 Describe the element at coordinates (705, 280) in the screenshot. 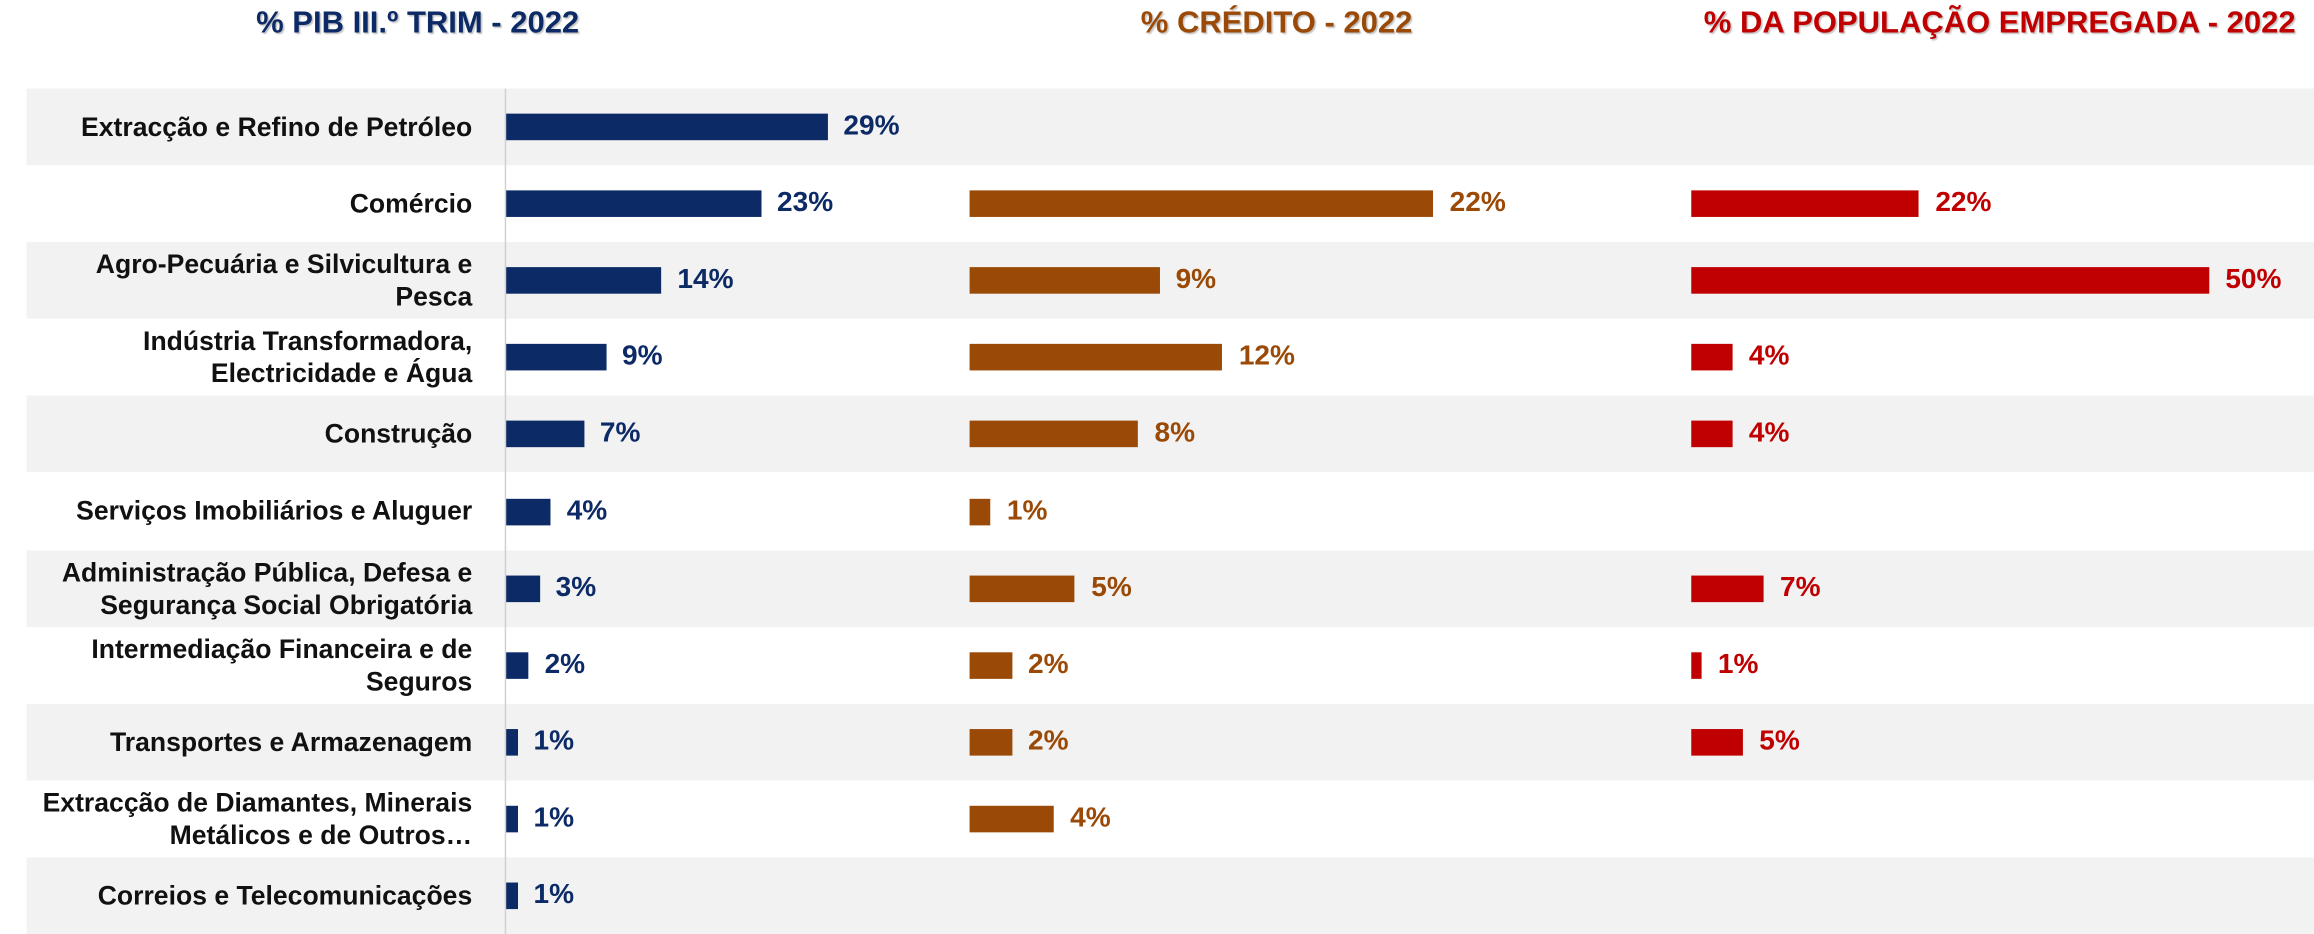

I see `value-label: 14%` at that location.